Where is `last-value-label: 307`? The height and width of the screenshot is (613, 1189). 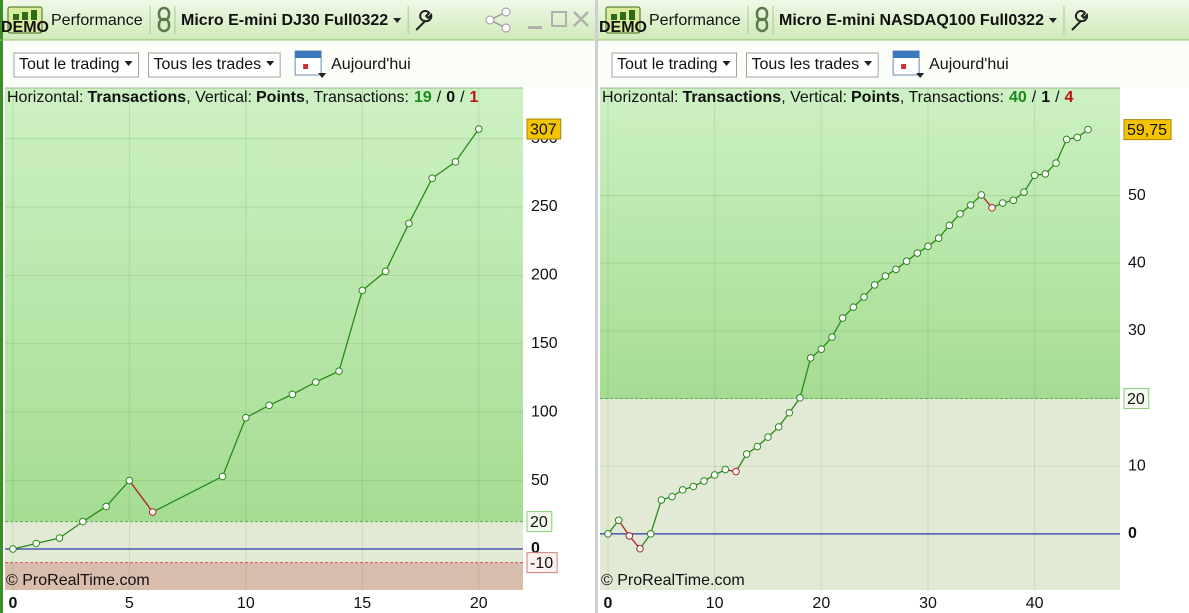 last-value-label: 307 is located at coordinates (543, 129).